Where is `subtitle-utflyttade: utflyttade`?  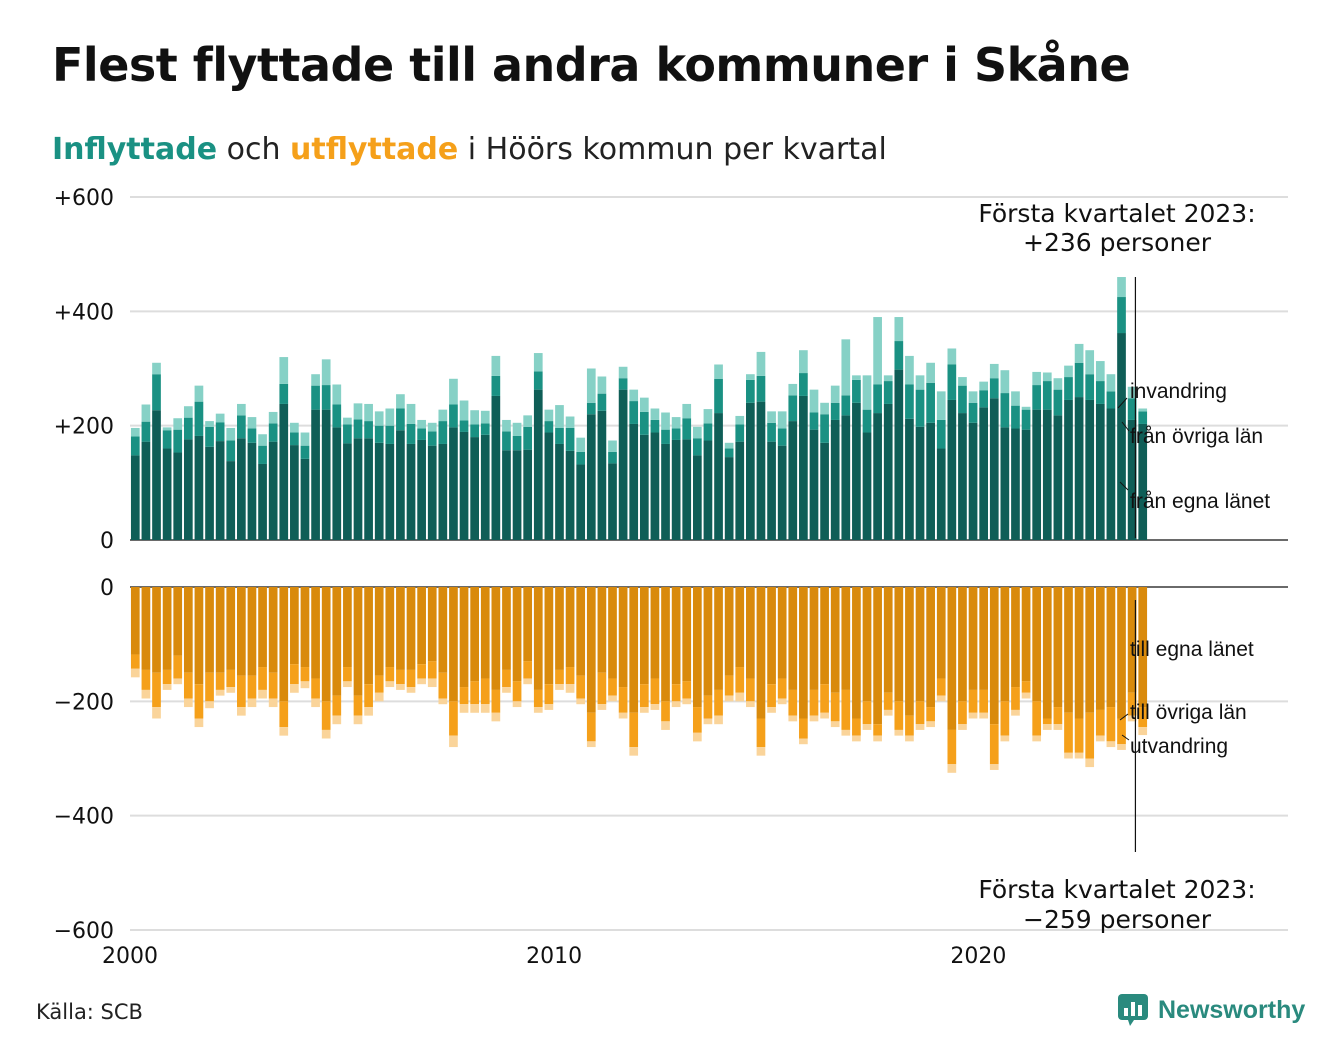 subtitle-utflyttade: utflyttade is located at coordinates (374, 149).